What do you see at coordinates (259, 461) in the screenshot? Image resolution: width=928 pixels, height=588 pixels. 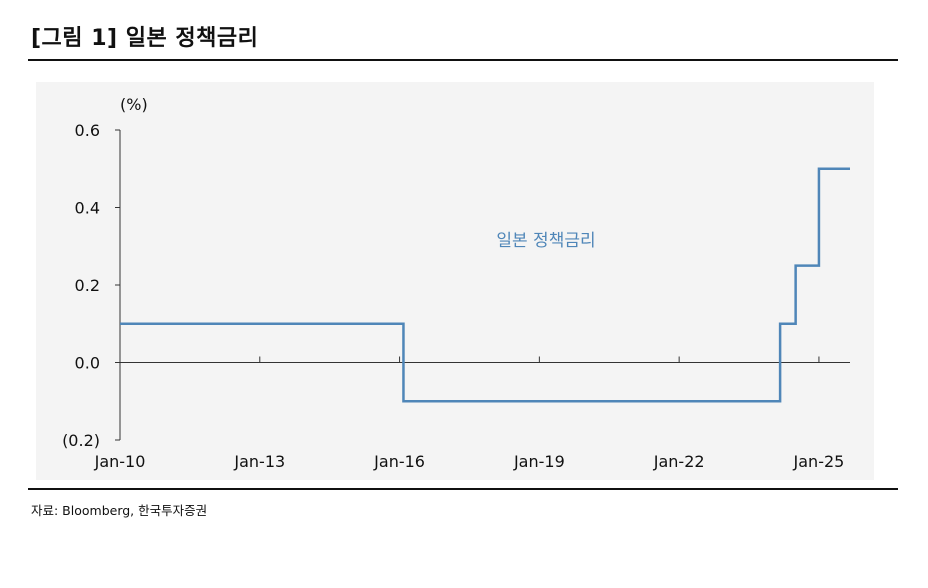 I see `x-tick-label: Jan-13` at bounding box center [259, 461].